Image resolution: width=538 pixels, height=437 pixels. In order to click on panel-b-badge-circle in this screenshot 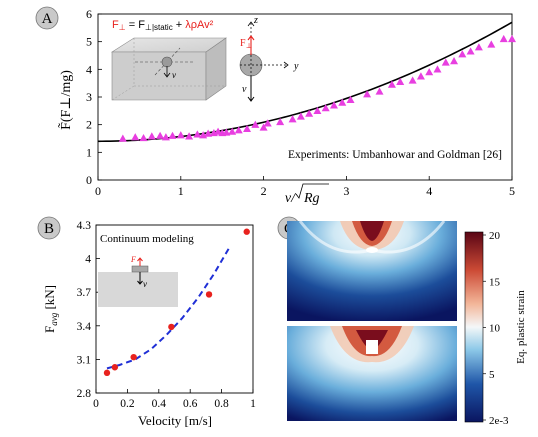, I will do `click(49, 228)`.